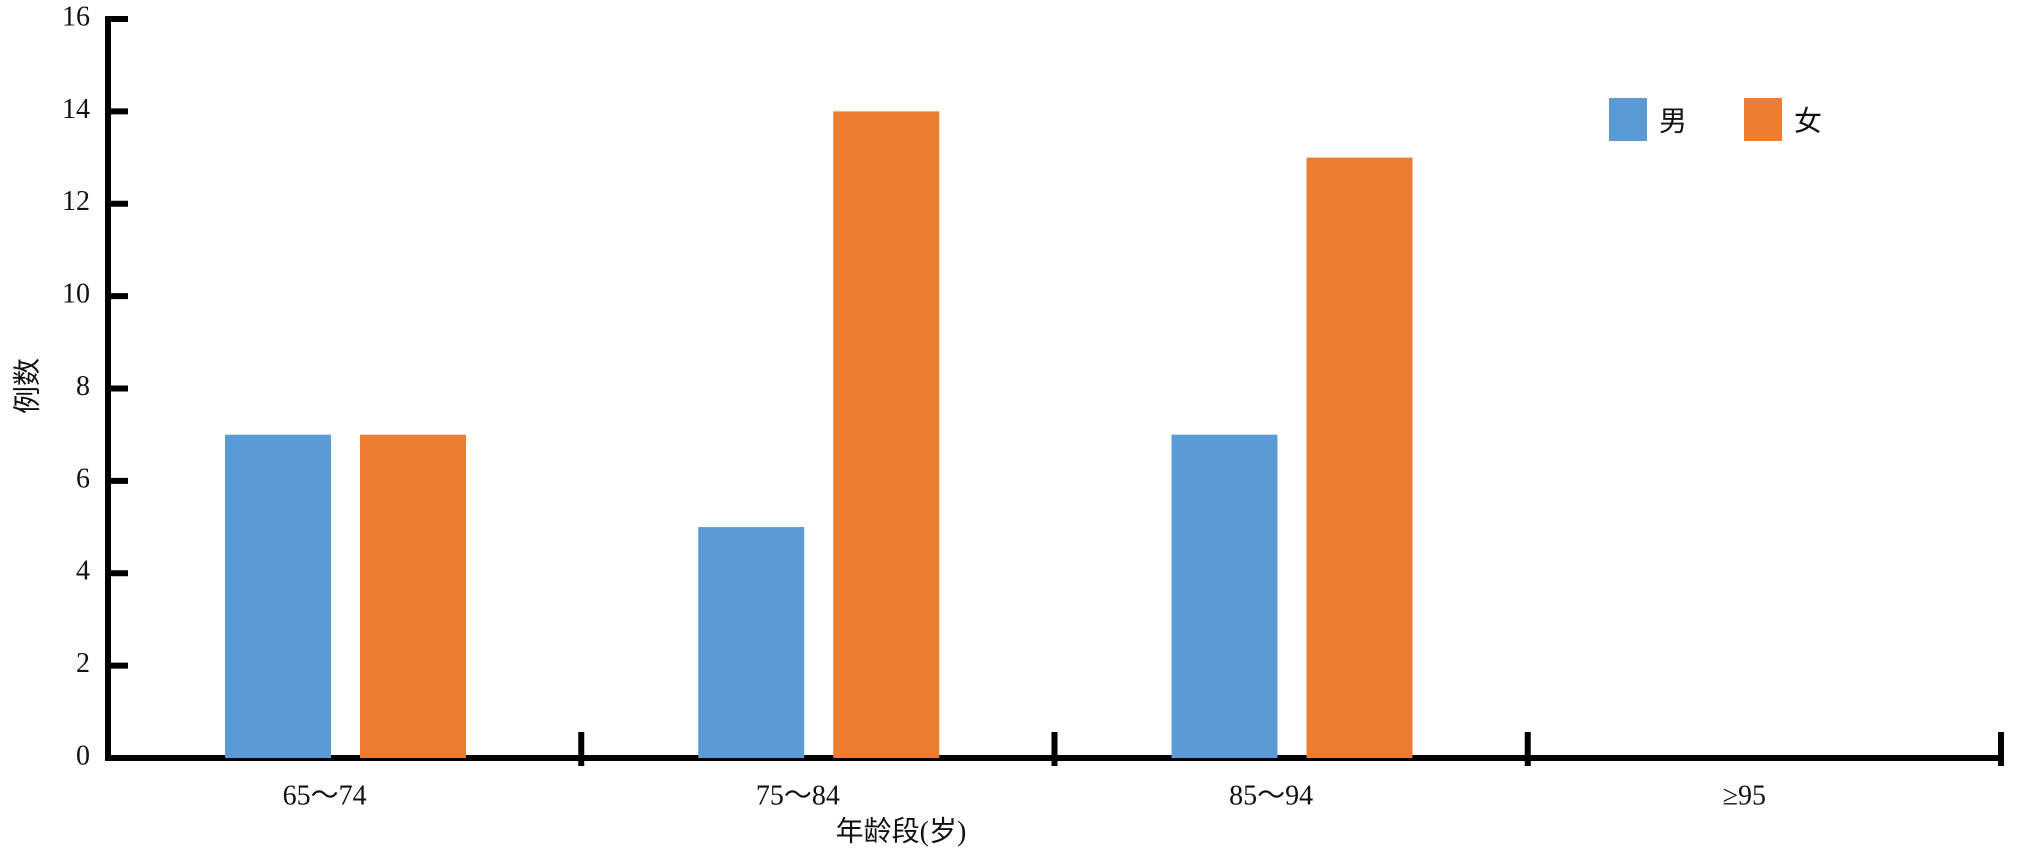 This screenshot has width=2018, height=857. Describe the element at coordinates (83, 478) in the screenshot. I see `y-tick-label: 6` at that location.